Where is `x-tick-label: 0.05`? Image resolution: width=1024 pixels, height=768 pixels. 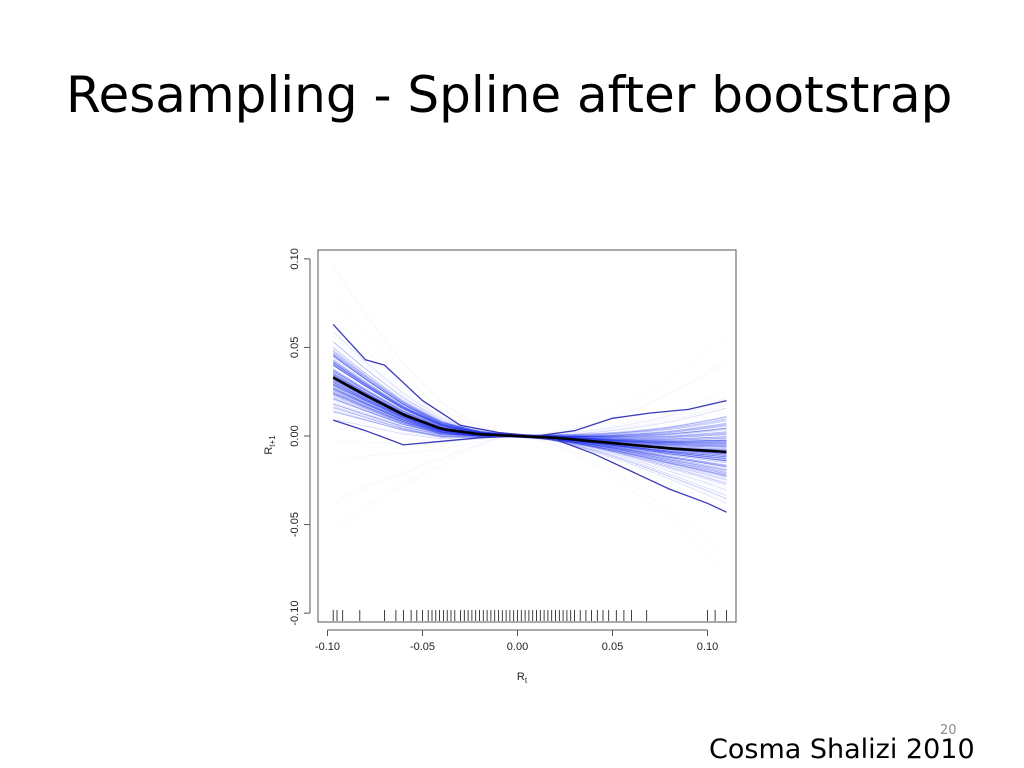 x-tick-label: 0.05 is located at coordinates (612, 647).